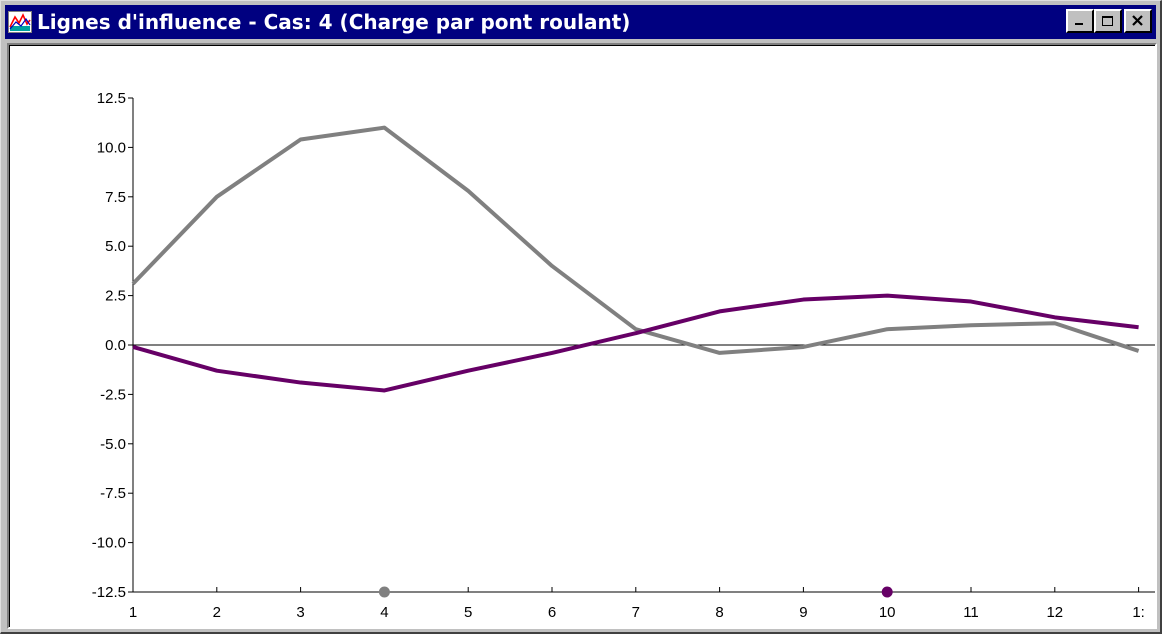  Describe the element at coordinates (719, 612) in the screenshot. I see `x-tick-label: 8` at that location.